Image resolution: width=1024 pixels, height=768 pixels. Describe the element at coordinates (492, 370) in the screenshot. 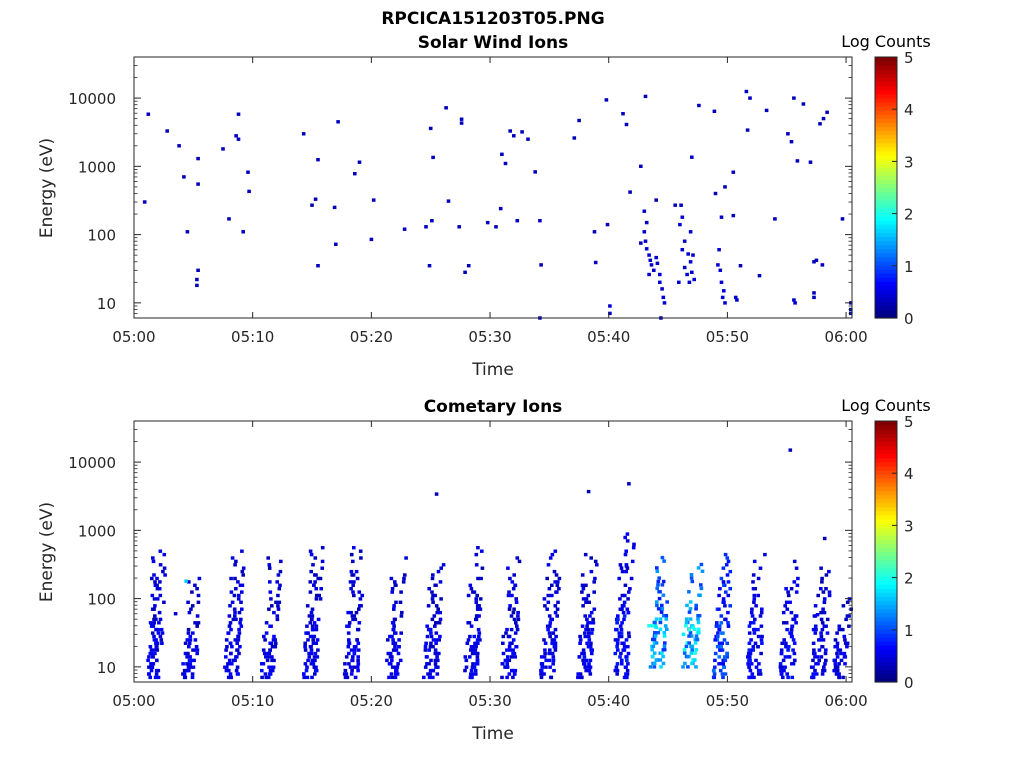

I see `solar-wind-xlabel: Time` at that location.